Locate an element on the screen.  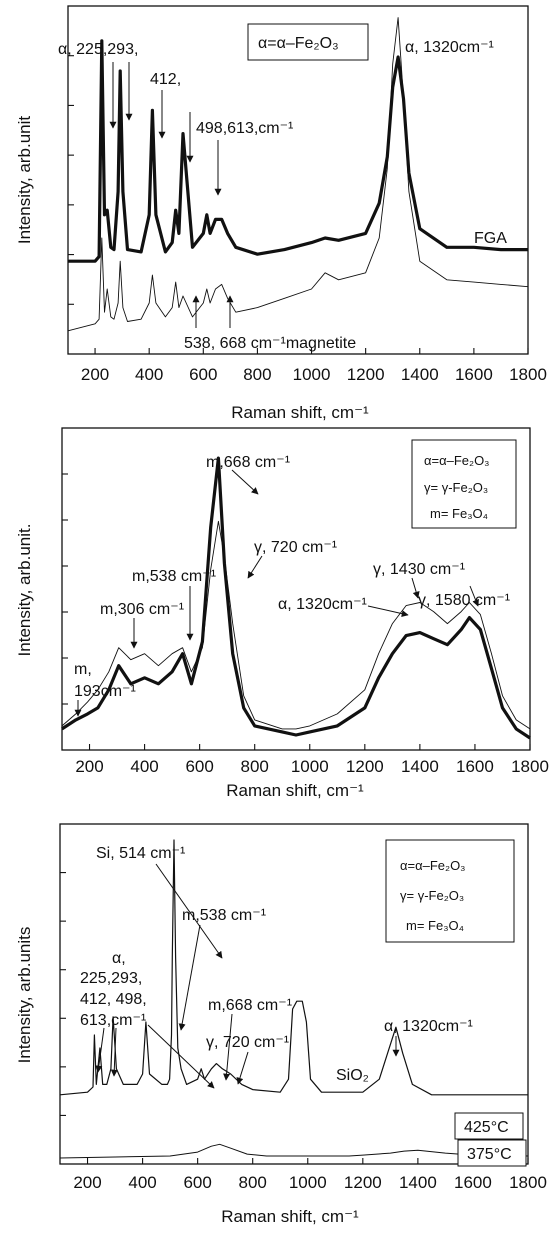
annotation-label: α, is located at coordinates (119, 958).